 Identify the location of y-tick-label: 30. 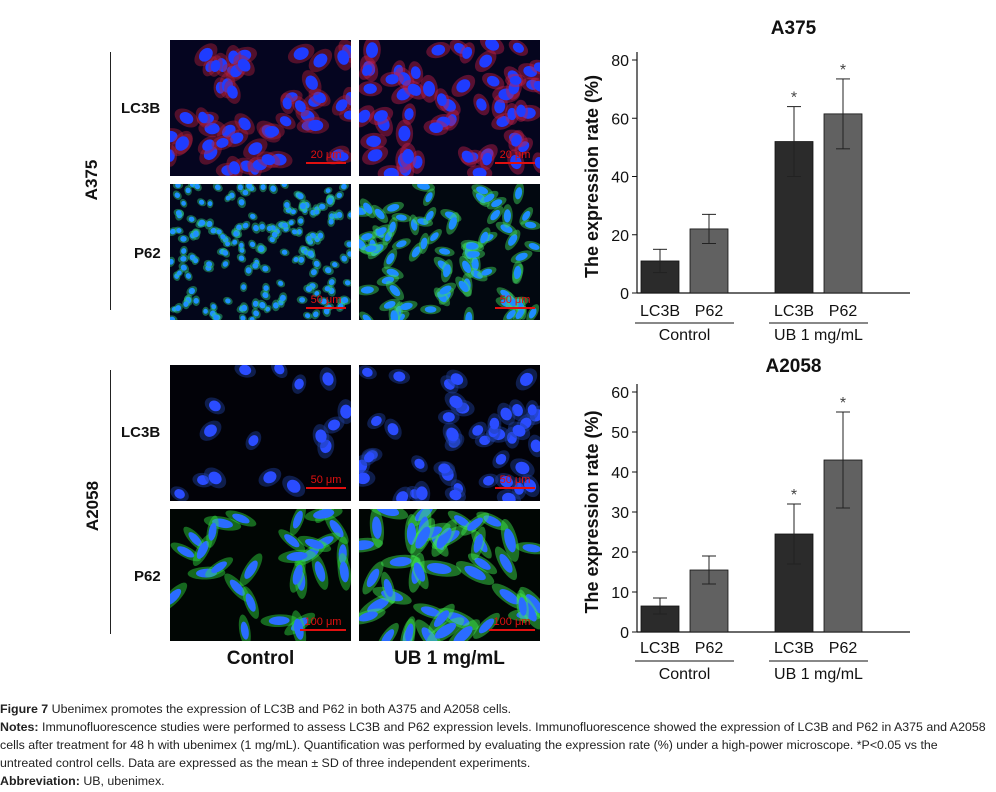
(620, 513).